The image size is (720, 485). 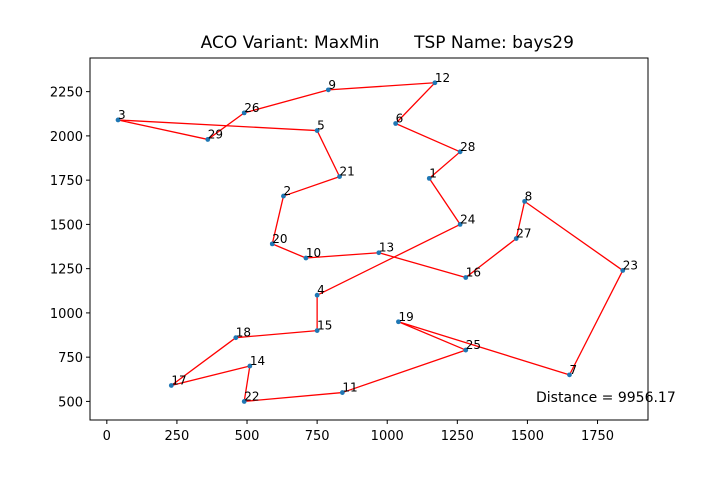 I want to click on x-tick-label-250: 250, so click(x=177, y=436).